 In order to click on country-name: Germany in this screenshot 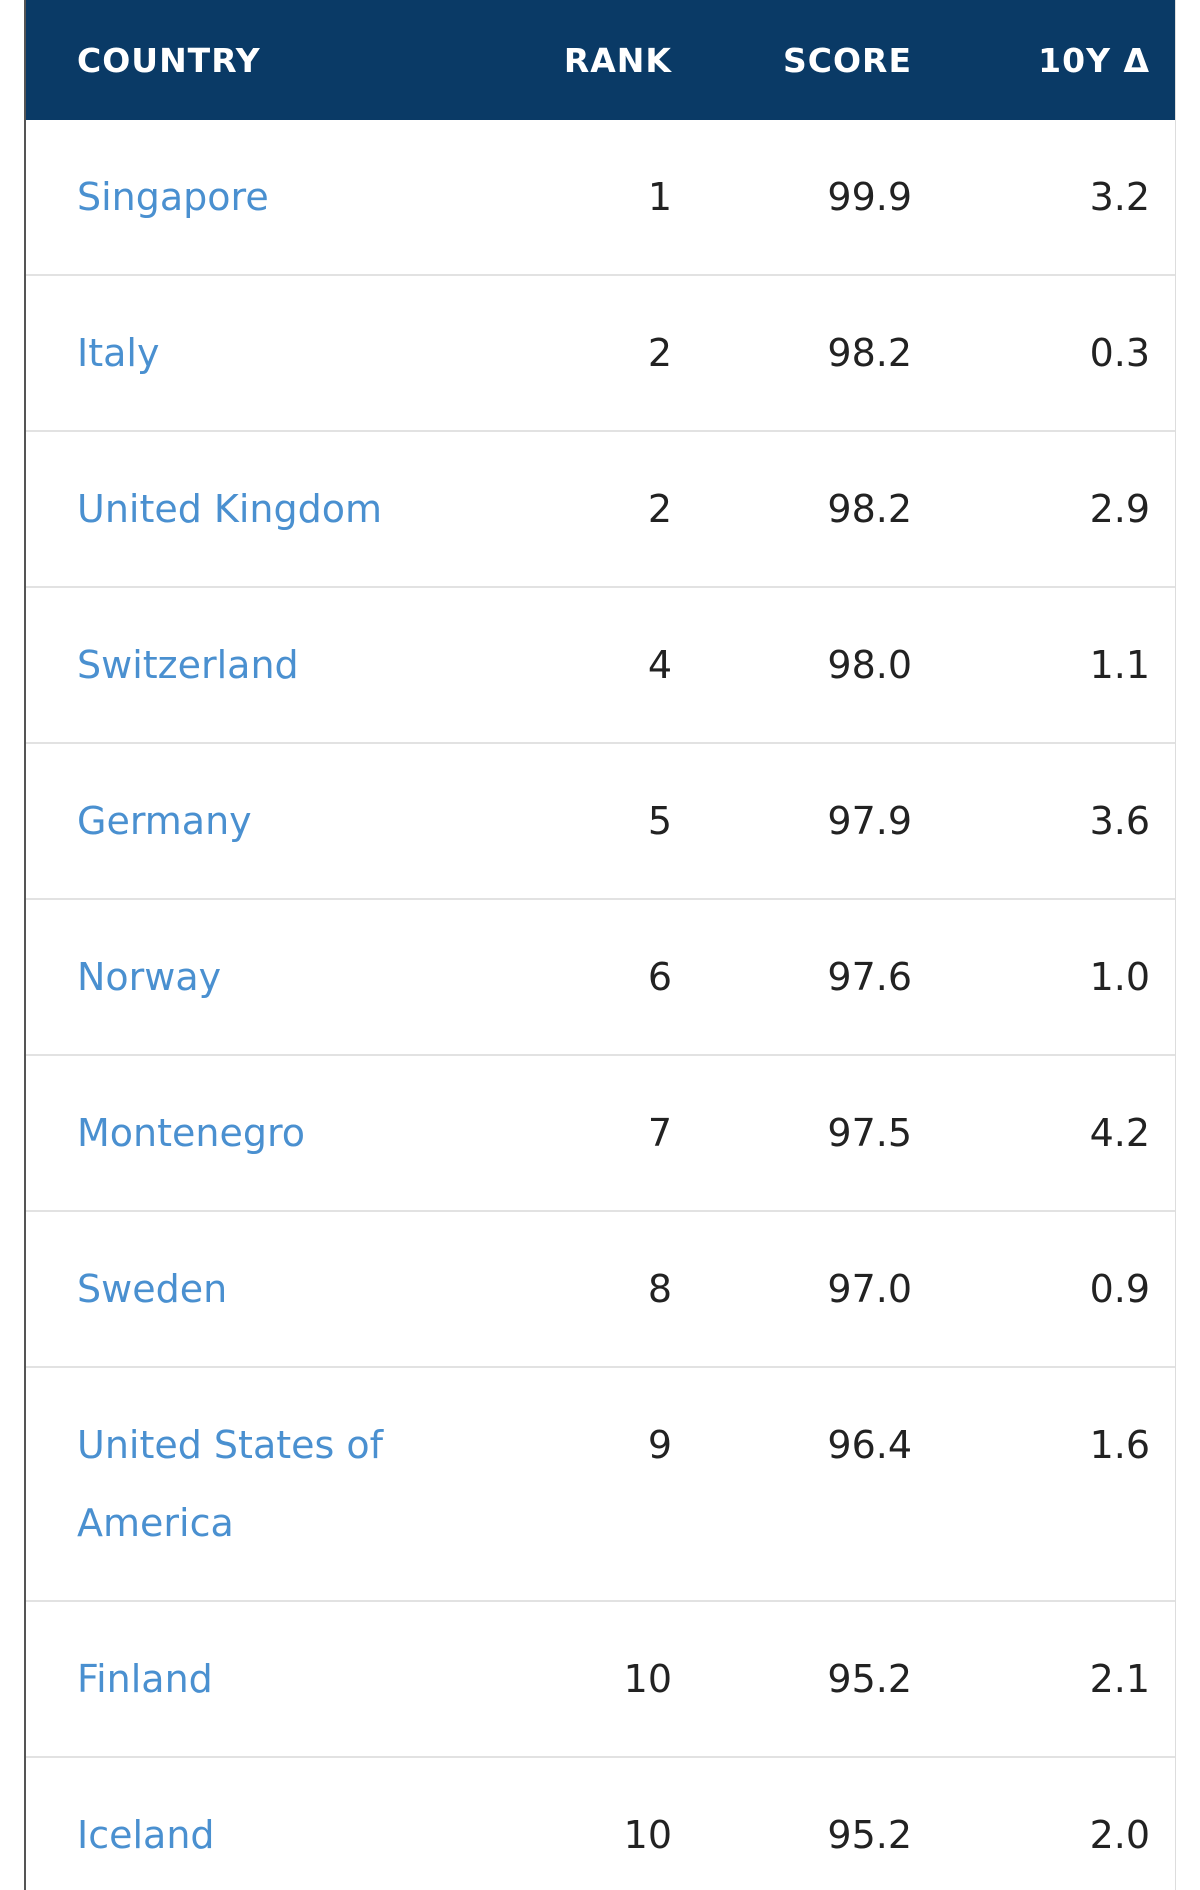, I will do `click(164, 821)`.